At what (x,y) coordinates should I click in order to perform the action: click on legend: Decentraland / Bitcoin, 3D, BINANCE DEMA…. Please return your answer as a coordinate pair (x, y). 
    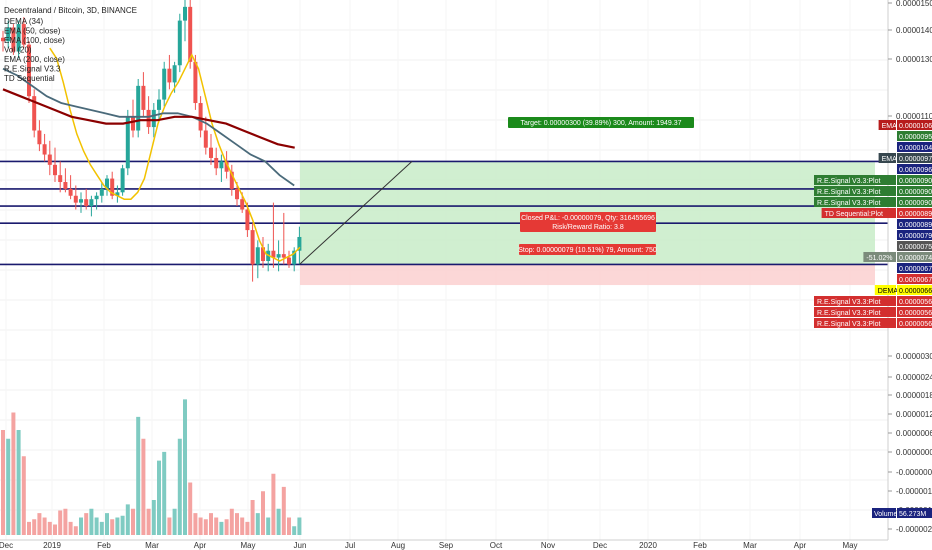
    Looking at the image, I should click on (70, 44).